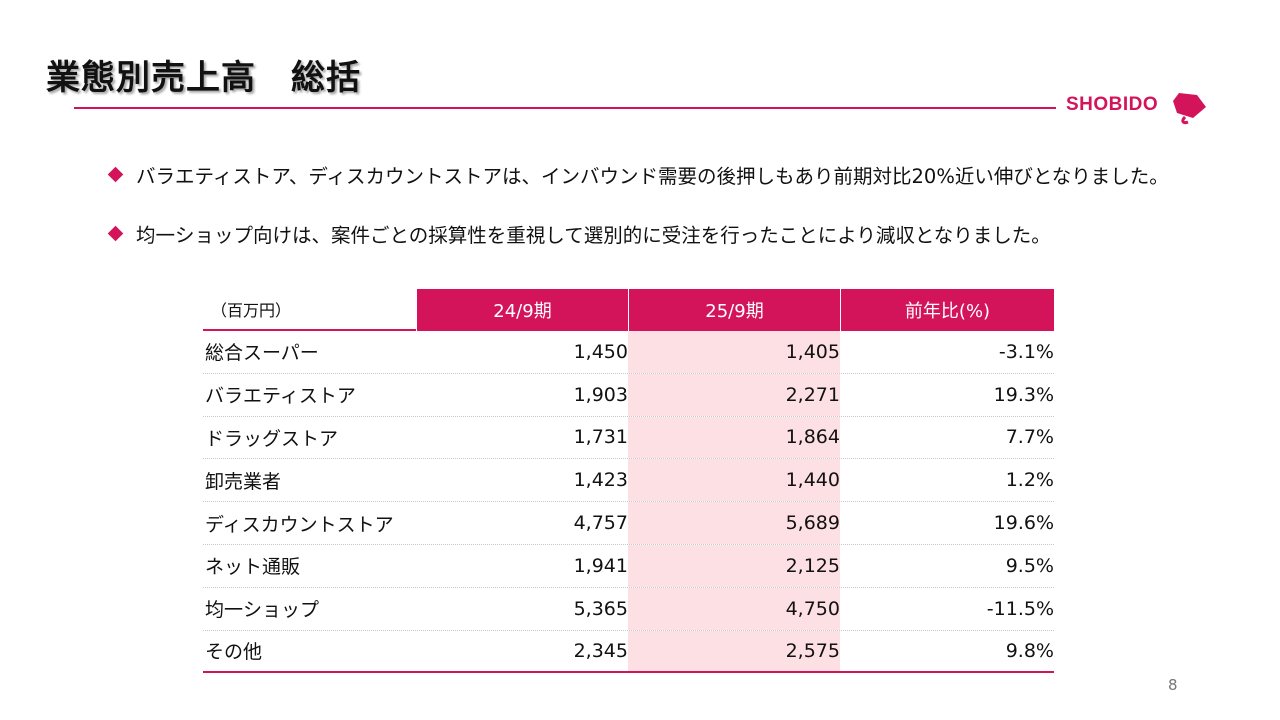 This screenshot has width=1280, height=720. What do you see at coordinates (1029, 437) in the screenshot?
I see `yoy-cell: 7.7%` at bounding box center [1029, 437].